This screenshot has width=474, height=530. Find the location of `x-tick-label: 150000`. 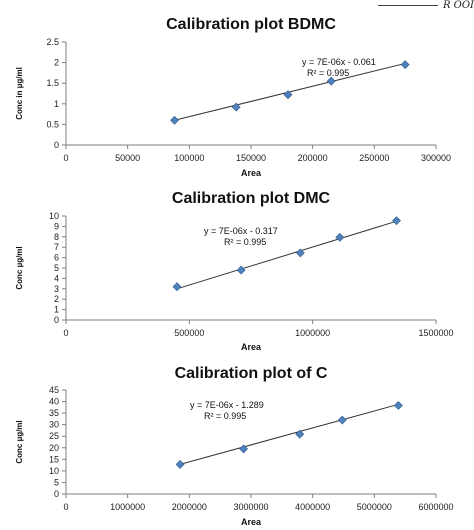

x-tick-label: 150000 is located at coordinates (251, 158).